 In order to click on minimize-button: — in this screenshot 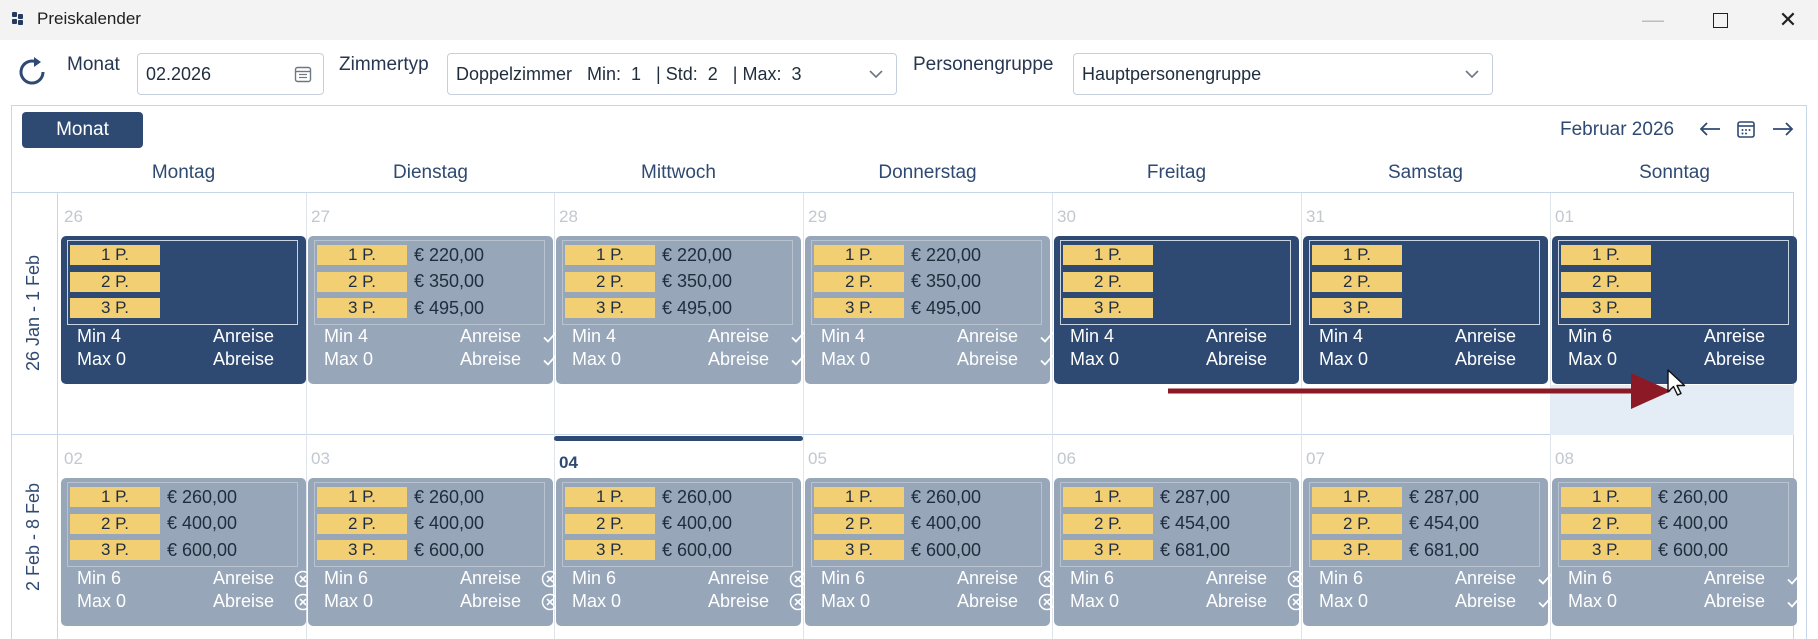, I will do `click(1653, 19)`.